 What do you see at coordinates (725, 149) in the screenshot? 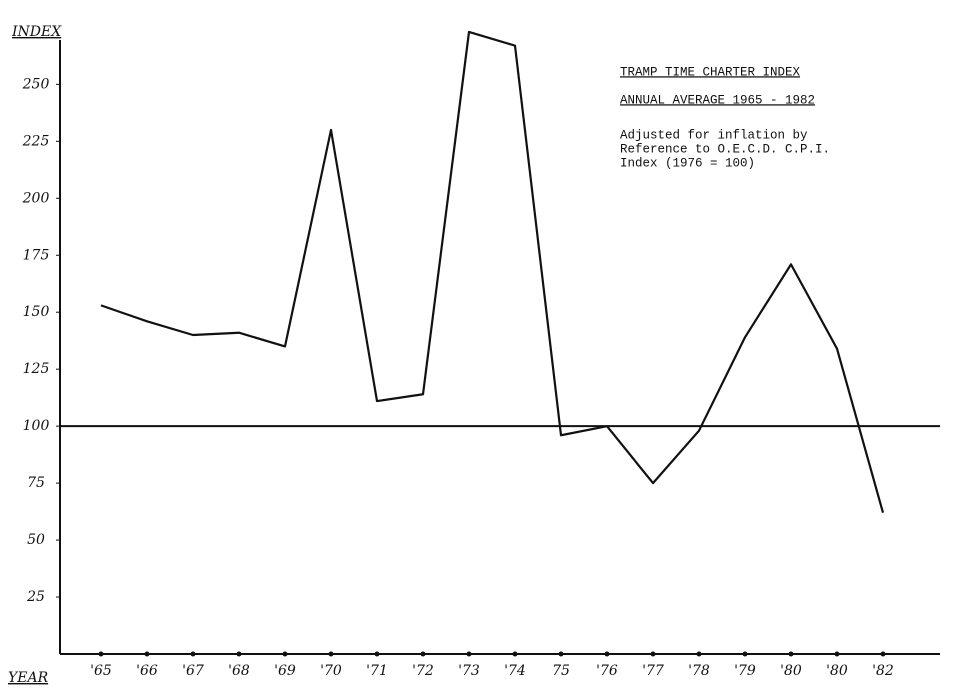
I see `annotation: Reference to O.E.C.D. C.P.I.` at bounding box center [725, 149].